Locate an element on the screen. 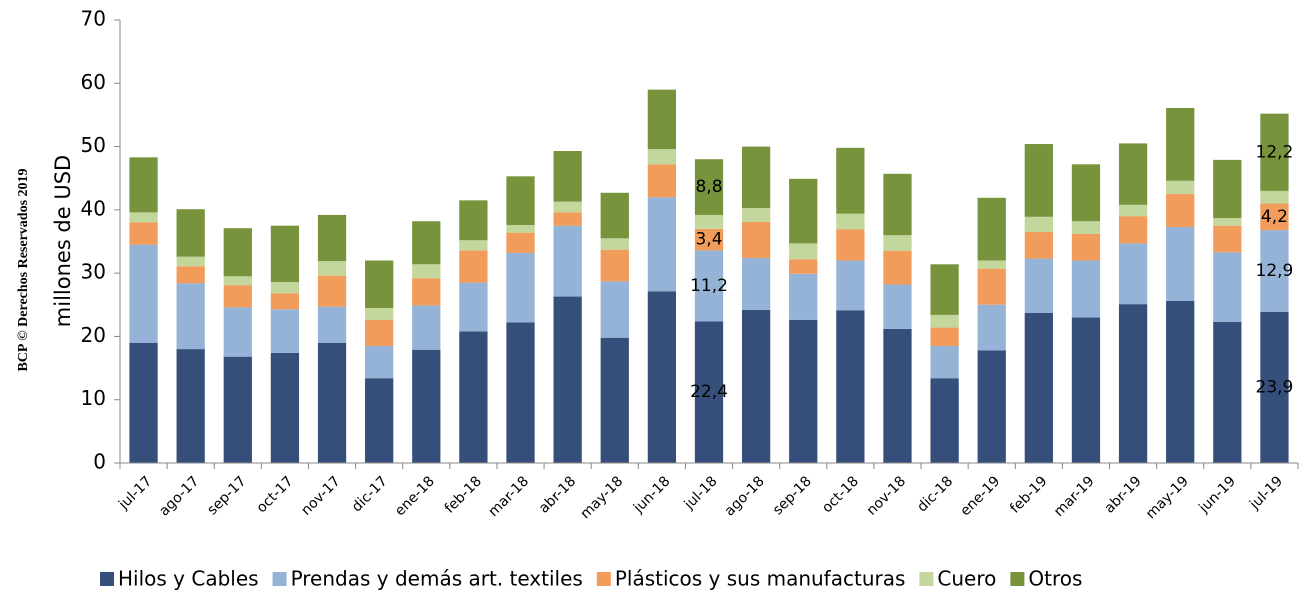 The image size is (1301, 595). x-tick-label: ene-18 is located at coordinates (415, 496).